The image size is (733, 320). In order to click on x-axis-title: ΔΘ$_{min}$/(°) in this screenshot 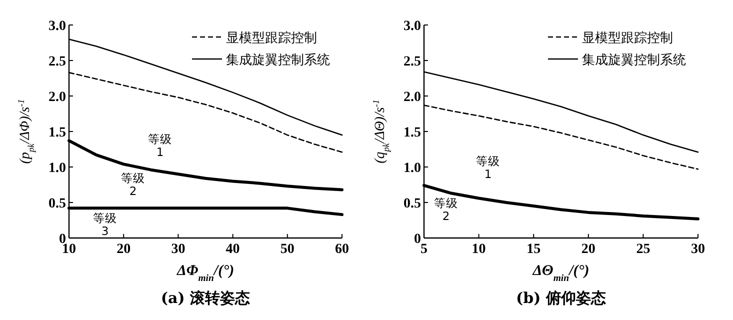, I will do `click(561, 273)`.